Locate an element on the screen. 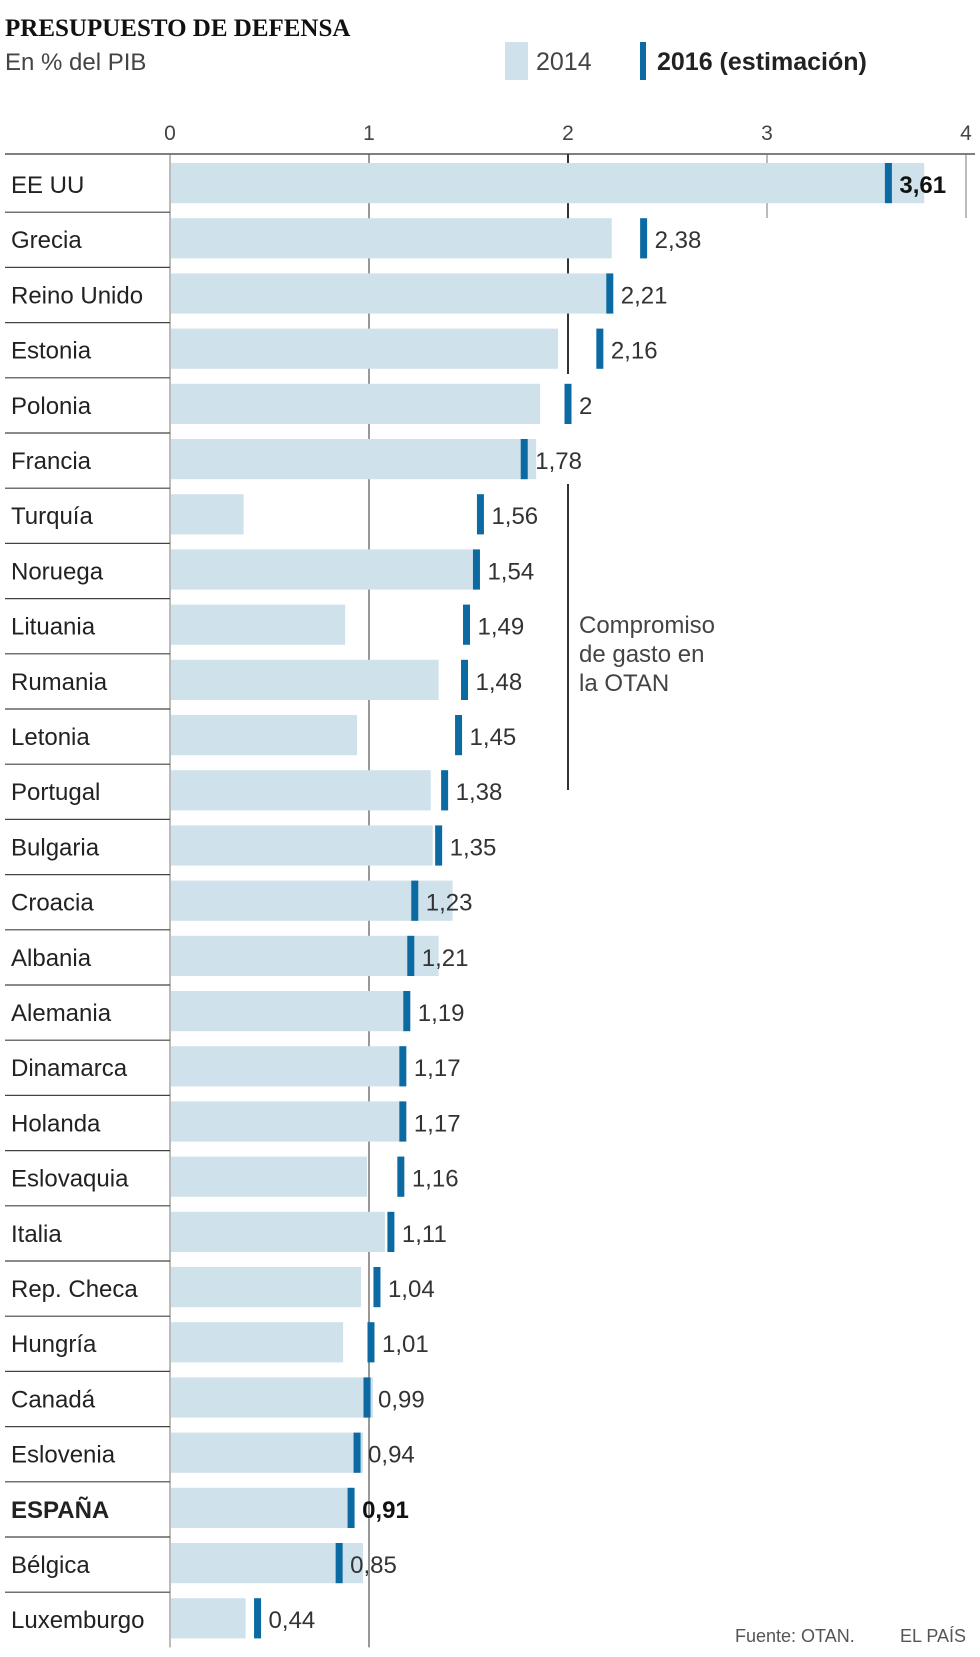  country-label: Hungría is located at coordinates (54, 1344).